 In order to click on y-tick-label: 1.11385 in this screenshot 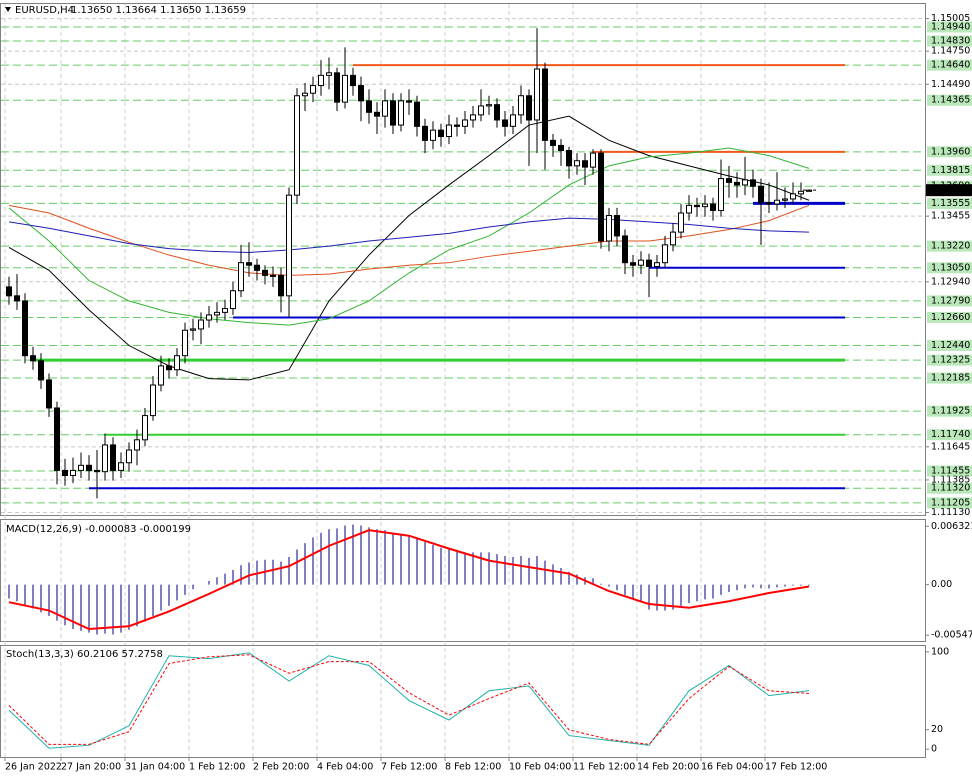, I will do `click(950, 479)`.